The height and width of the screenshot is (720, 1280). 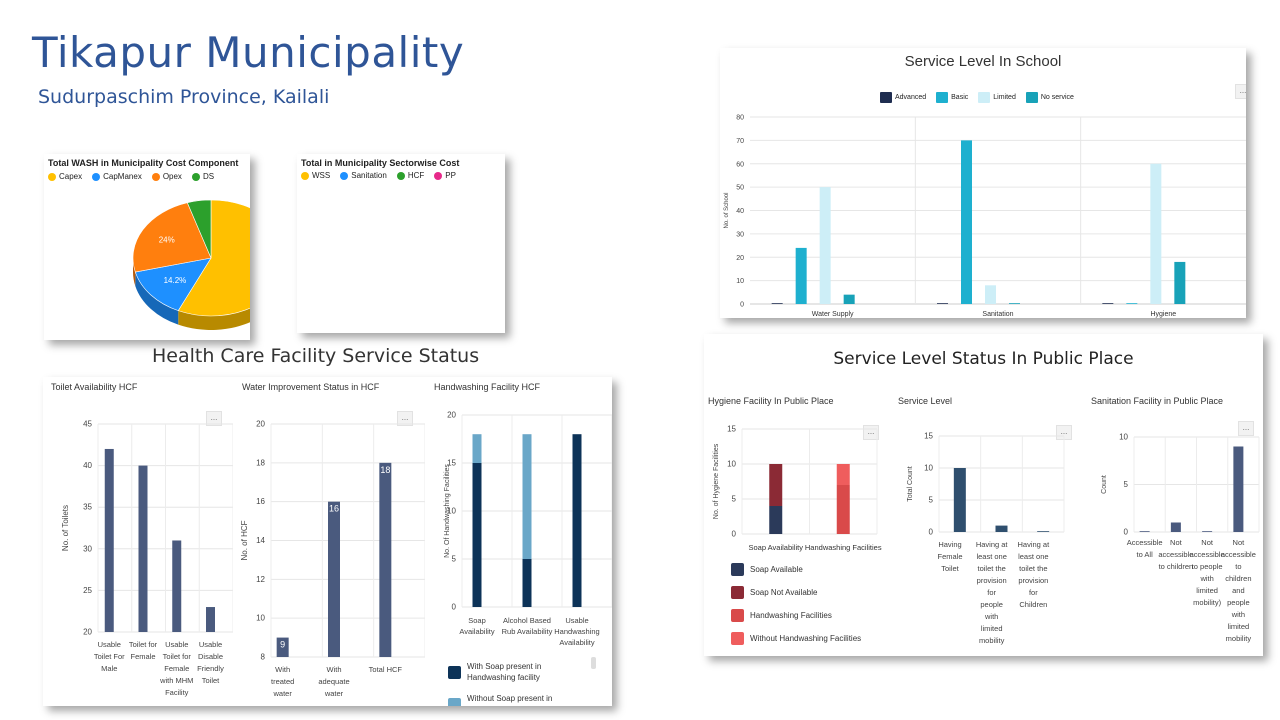 I want to click on legend-item: Soap Available, so click(x=811, y=569).